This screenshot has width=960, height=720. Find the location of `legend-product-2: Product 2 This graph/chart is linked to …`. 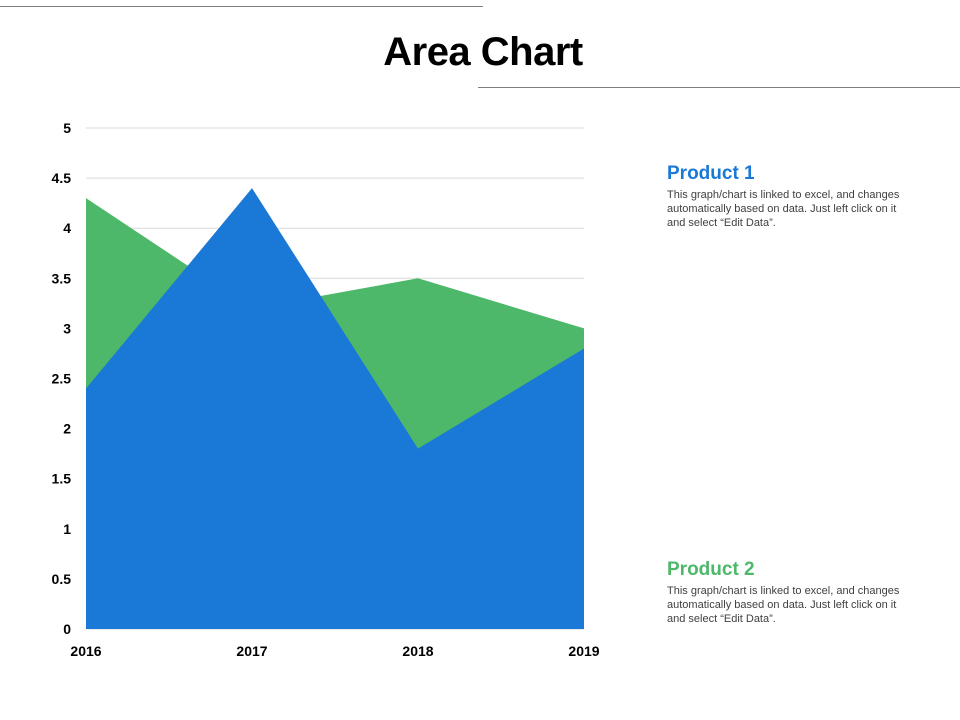

legend-product-2: Product 2 This graph/chart is linked to … is located at coordinates (792, 592).